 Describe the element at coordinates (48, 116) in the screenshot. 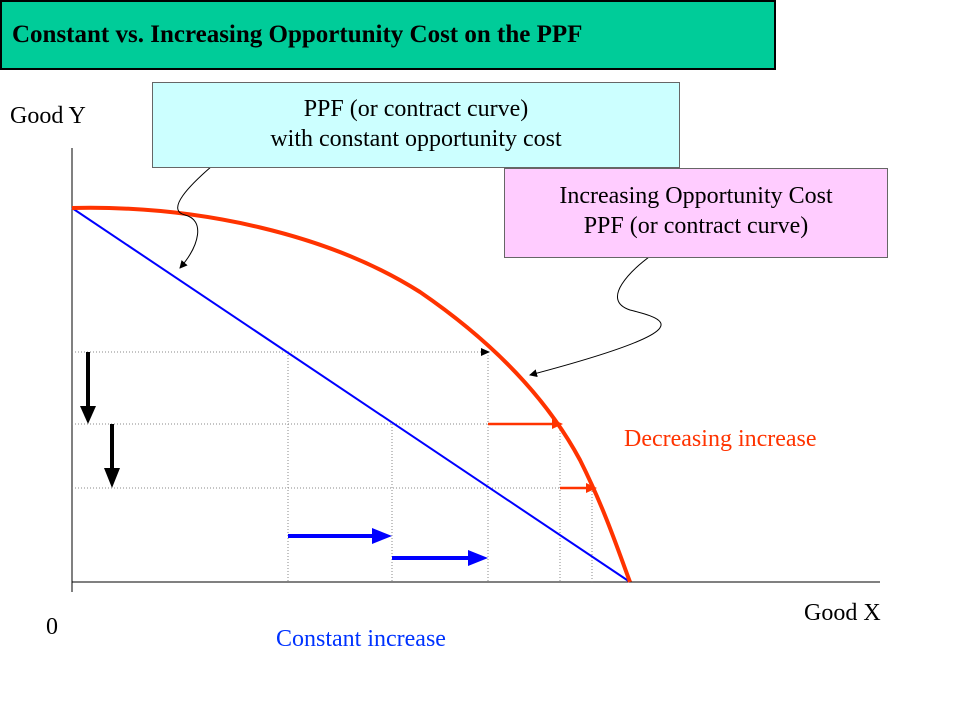

I see `y-axis-label: Good Y` at that location.